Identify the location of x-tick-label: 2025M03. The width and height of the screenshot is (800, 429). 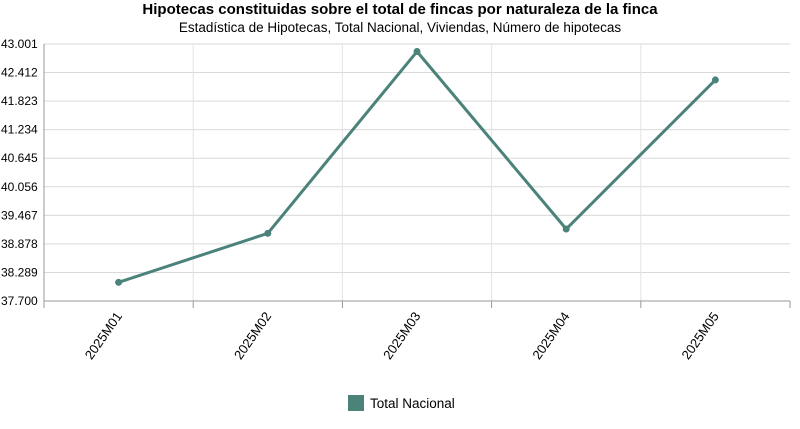
(401, 335).